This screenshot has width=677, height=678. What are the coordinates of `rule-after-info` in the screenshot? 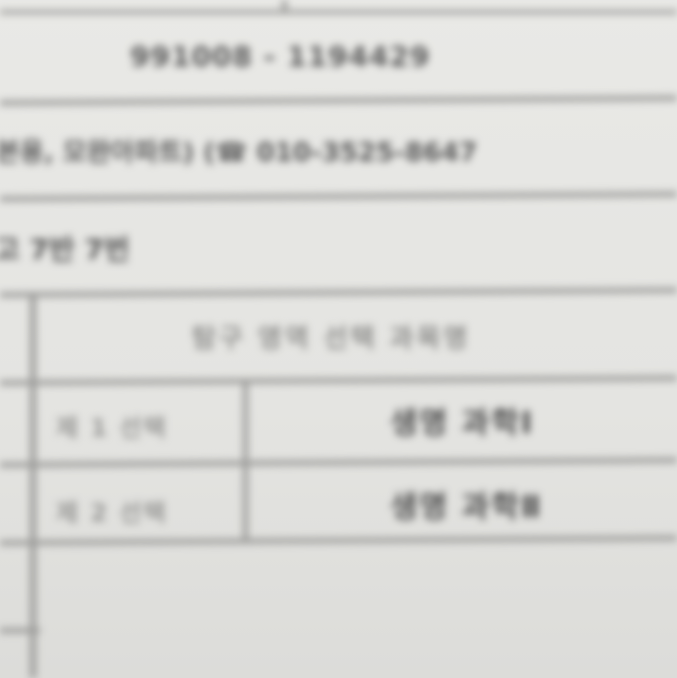 It's located at (338, 196).